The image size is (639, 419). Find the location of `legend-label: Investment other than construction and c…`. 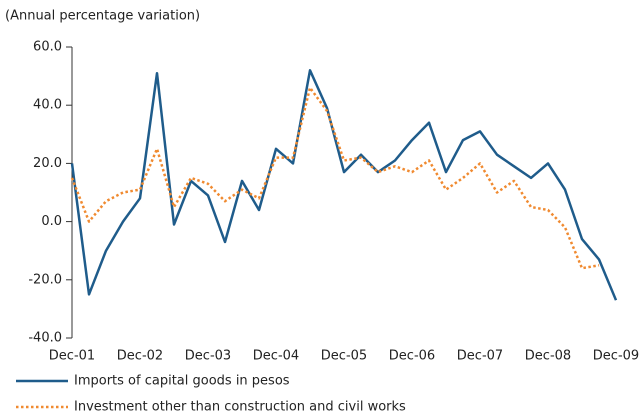

legend-label: Investment other than construction and c… is located at coordinates (240, 407).